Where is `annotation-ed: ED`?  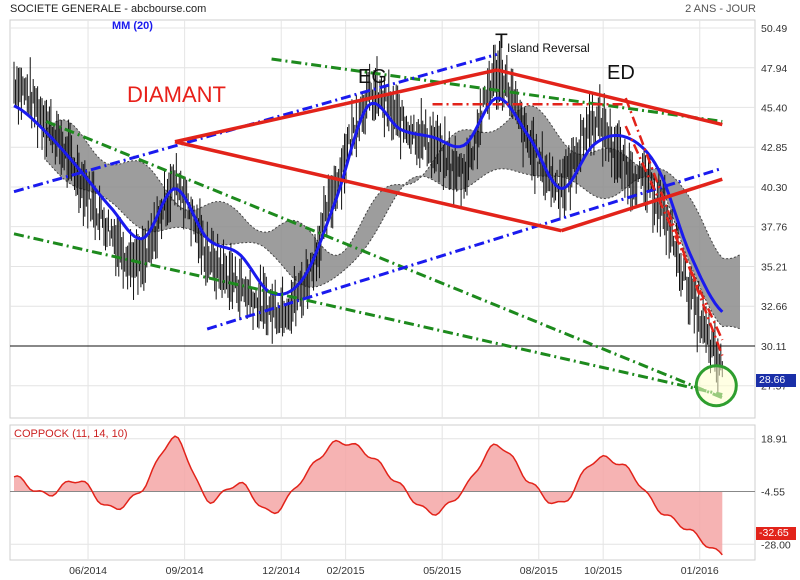 annotation-ed: ED is located at coordinates (621, 73).